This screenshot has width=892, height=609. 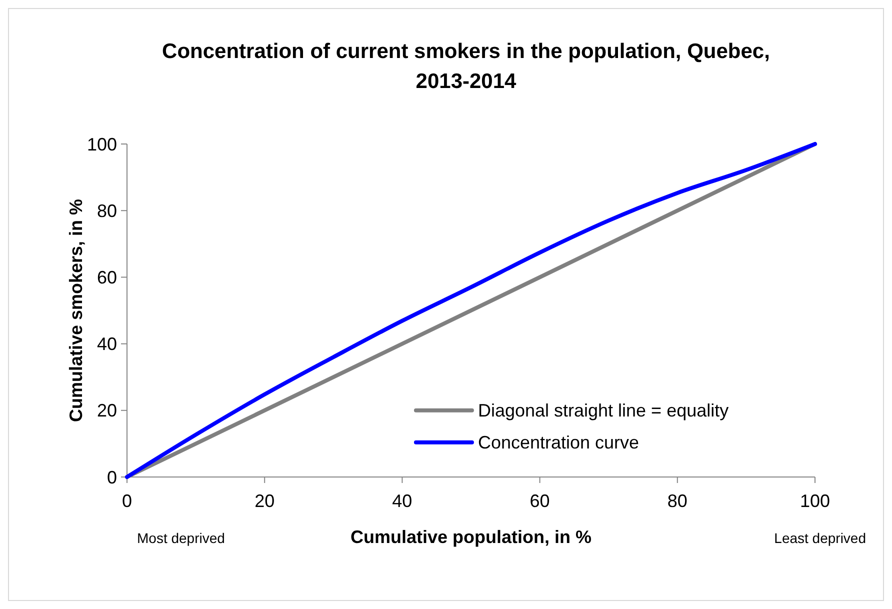 I want to click on chart-title: Concentration of current smokers in the population, Quebec, 2013-2014, so click(x=466, y=66).